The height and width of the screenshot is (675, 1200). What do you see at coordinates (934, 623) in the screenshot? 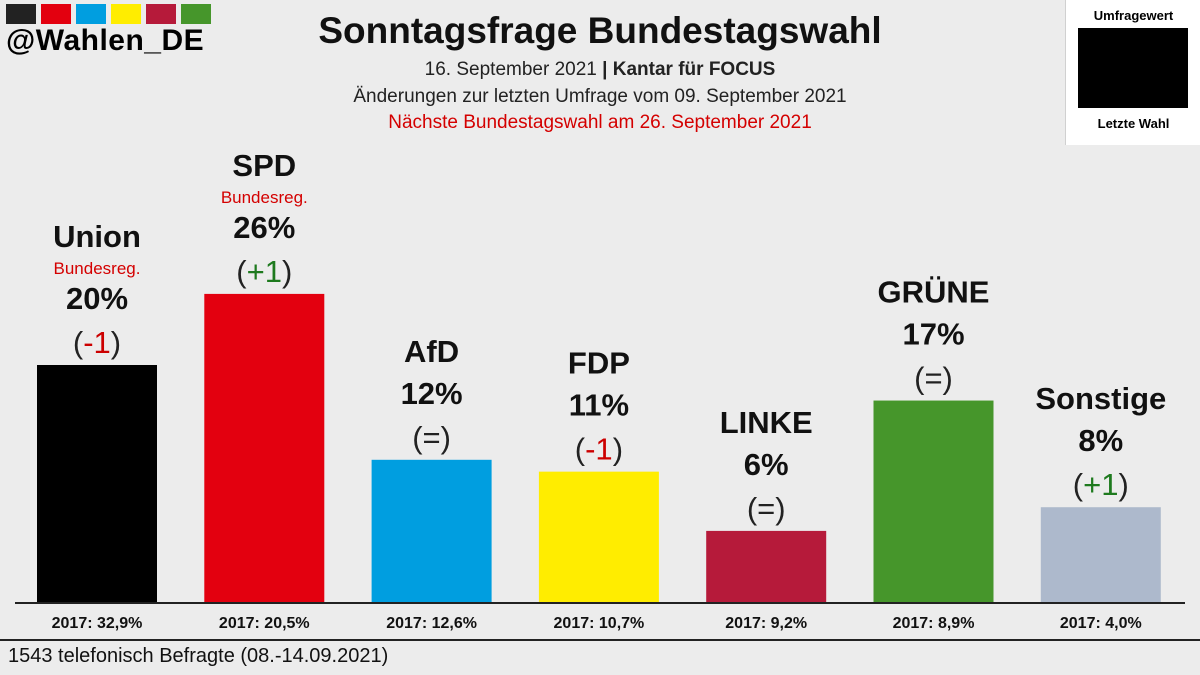
I see `previous-election-label: 2017: 8,9%` at bounding box center [934, 623].